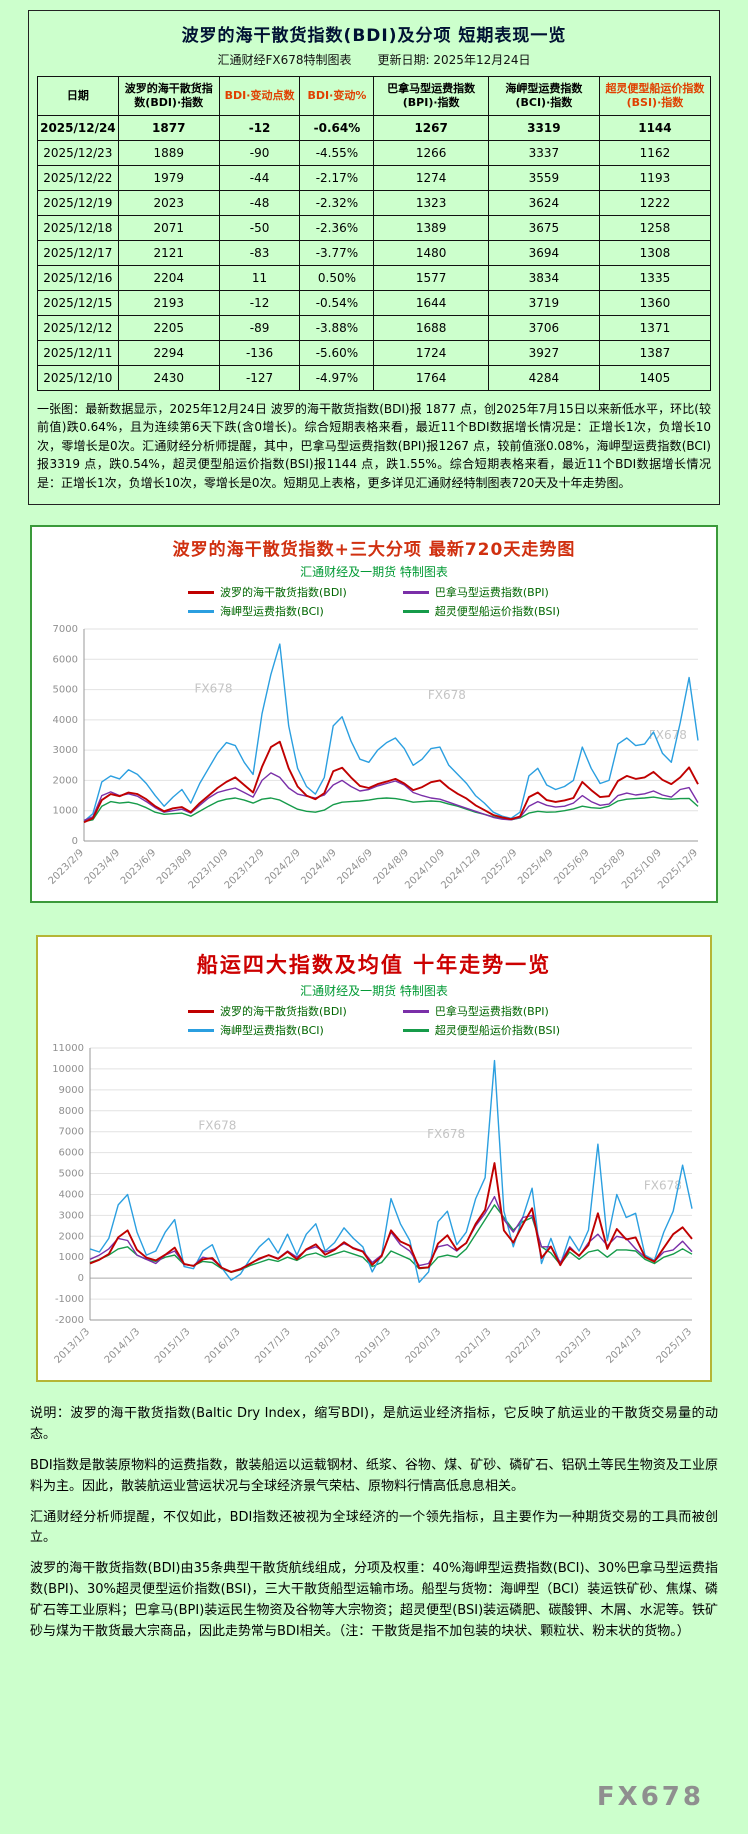 This screenshot has width=748, height=1834. Describe the element at coordinates (78, 127) in the screenshot. I see `table-cell: 2025/12/24` at that location.